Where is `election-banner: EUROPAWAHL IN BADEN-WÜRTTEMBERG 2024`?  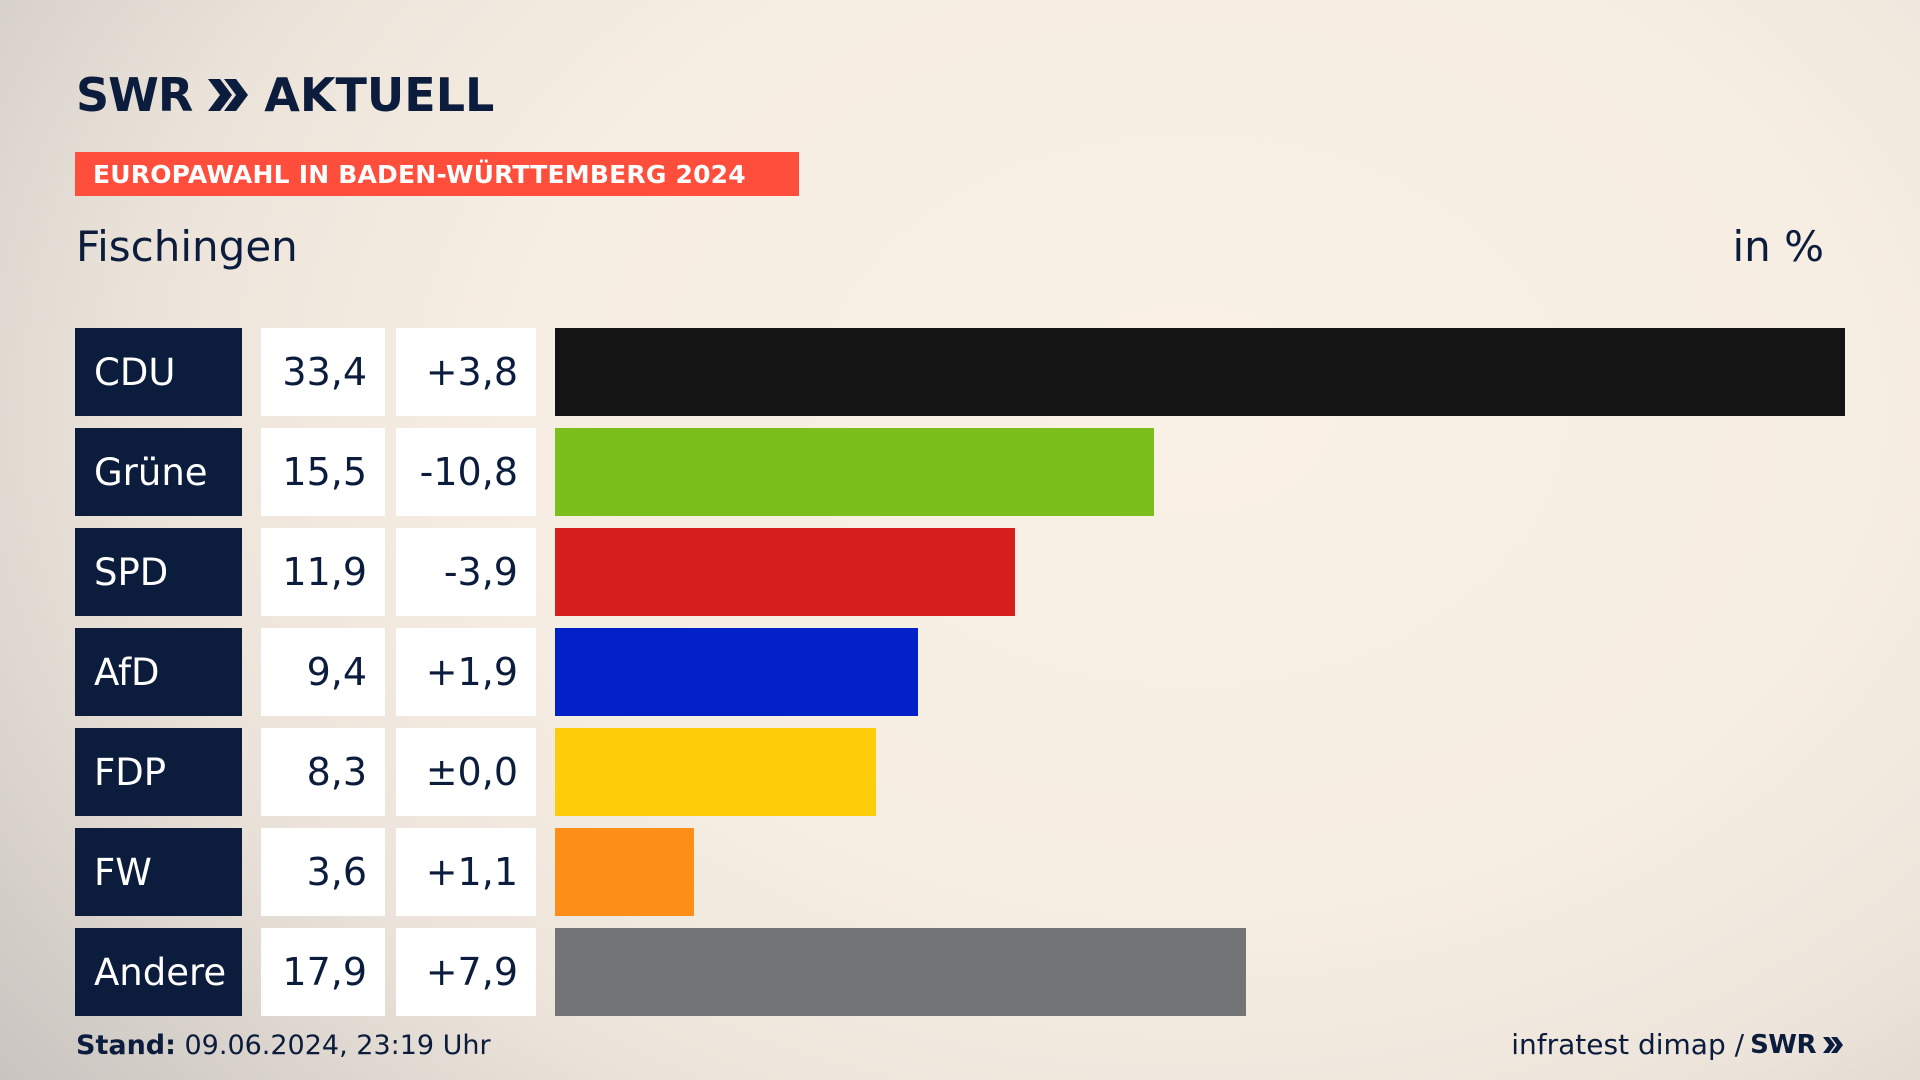 election-banner: EUROPAWAHL IN BADEN-WÜRTTEMBERG 2024 is located at coordinates (437, 174).